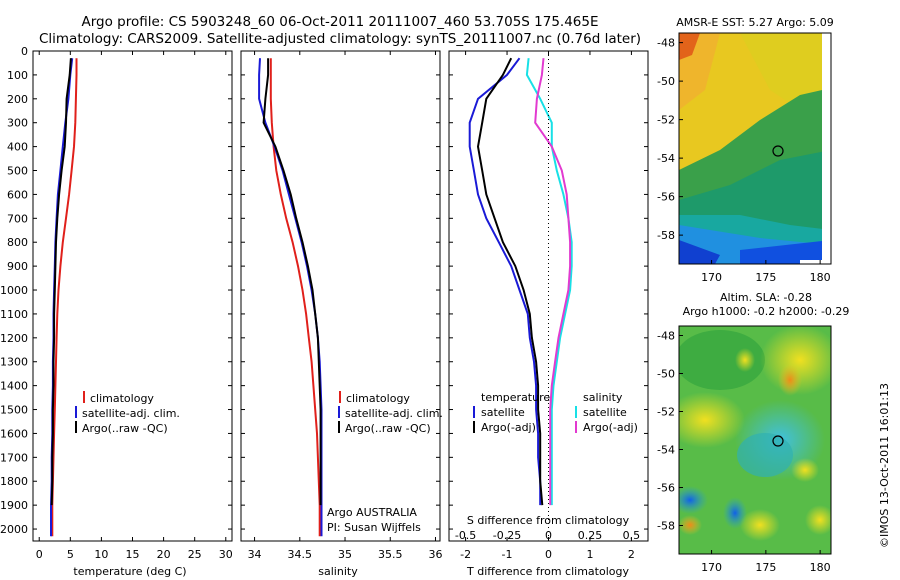 The width and height of the screenshot is (900, 580). I want to click on depth-tick-label: 700, so click(17, 218).